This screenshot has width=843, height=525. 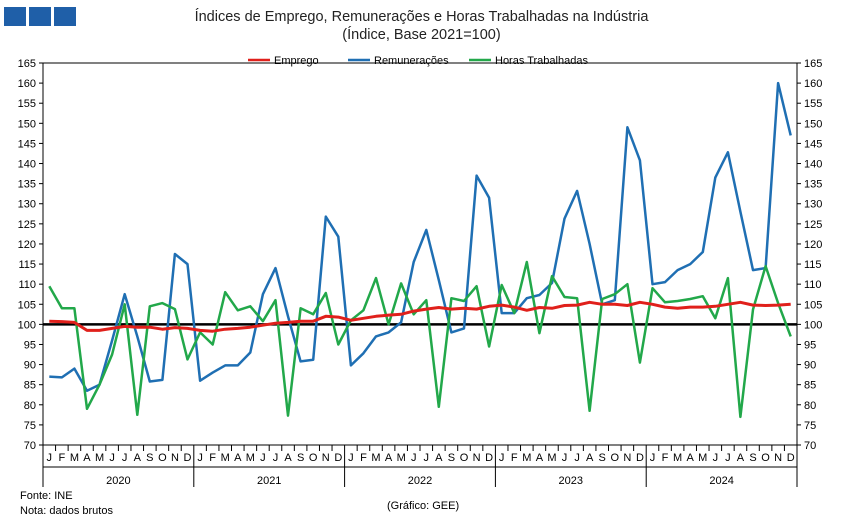 I want to click on series-line-emprego, so click(x=420, y=316).